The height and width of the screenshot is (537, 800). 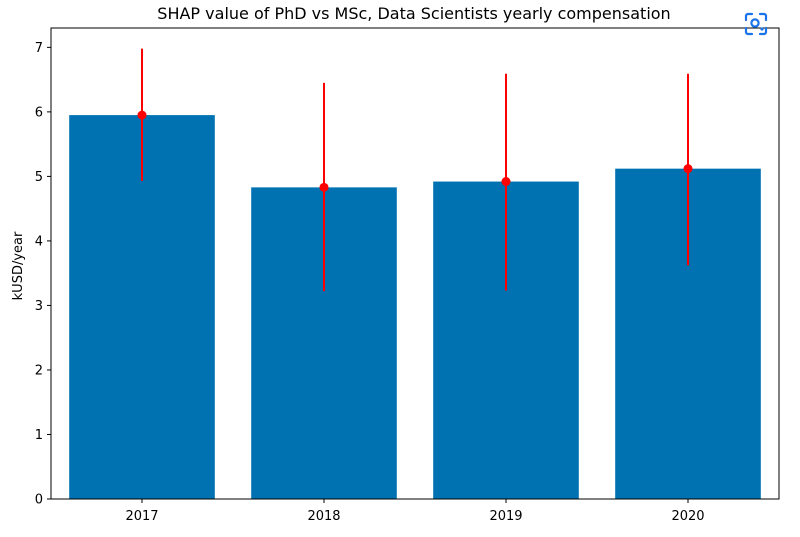 I want to click on error-point-2018, so click(x=324, y=187).